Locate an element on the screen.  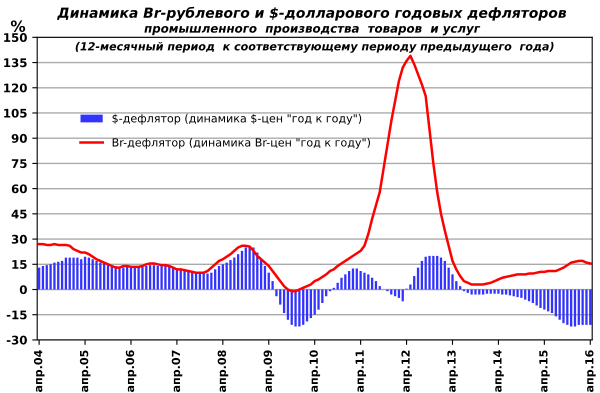
y-axis-title: % is located at coordinates (18, 26).